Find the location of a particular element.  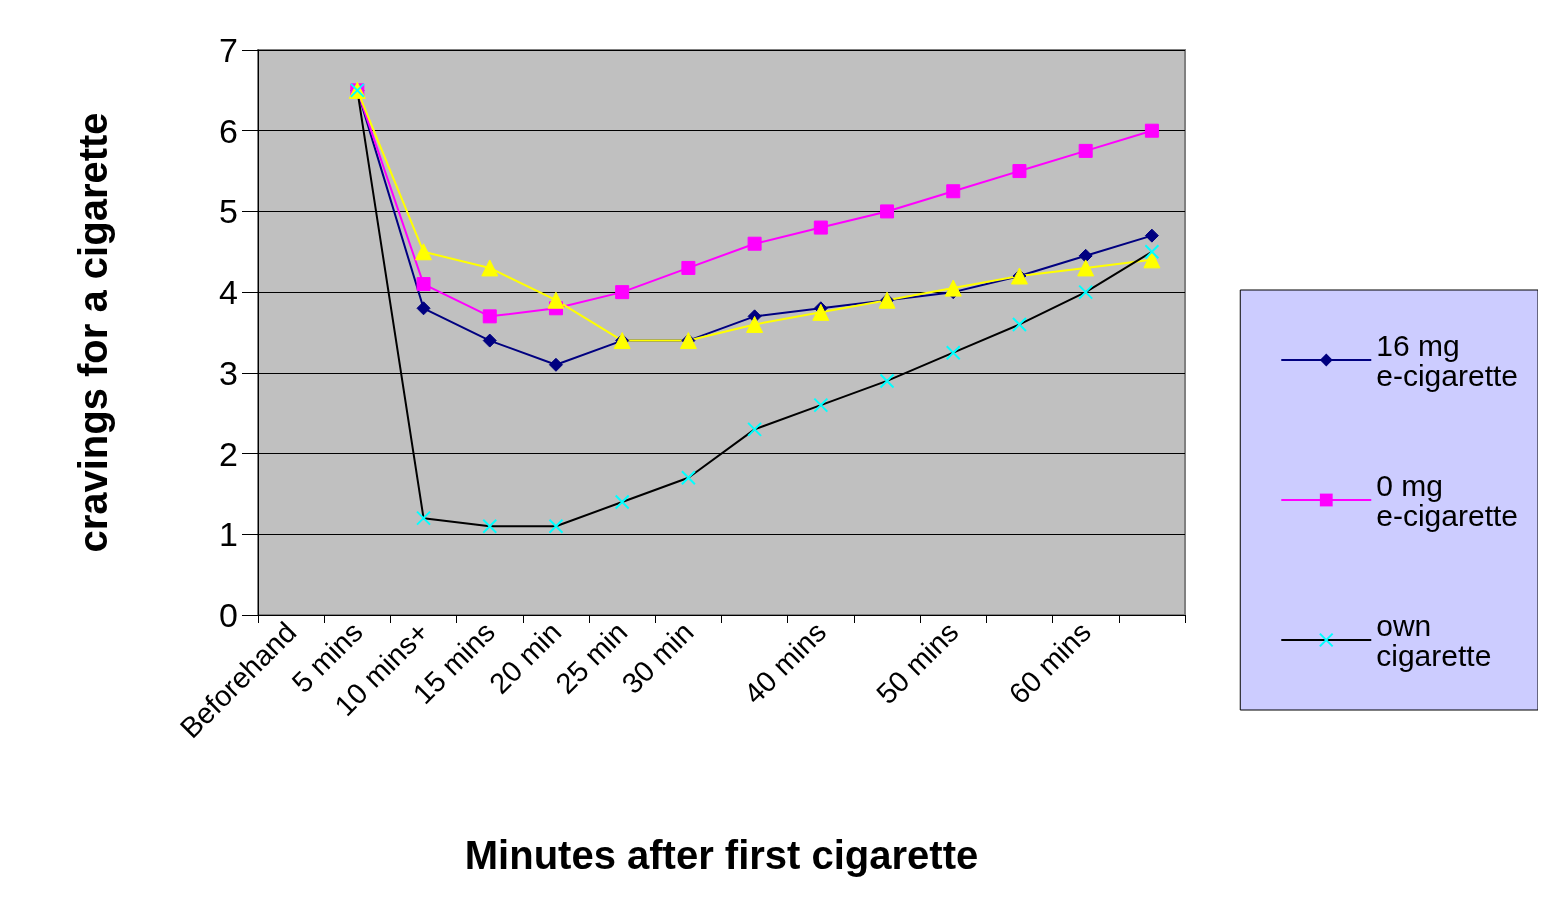

x-axis-title: Minutes after first cigarette is located at coordinates (721, 855).